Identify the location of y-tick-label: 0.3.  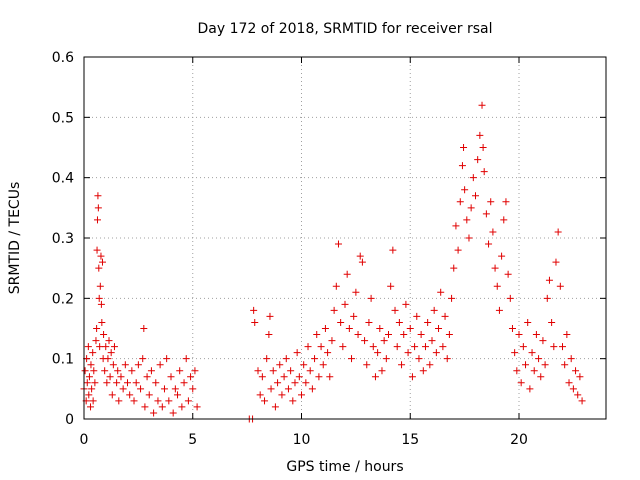
(63, 239).